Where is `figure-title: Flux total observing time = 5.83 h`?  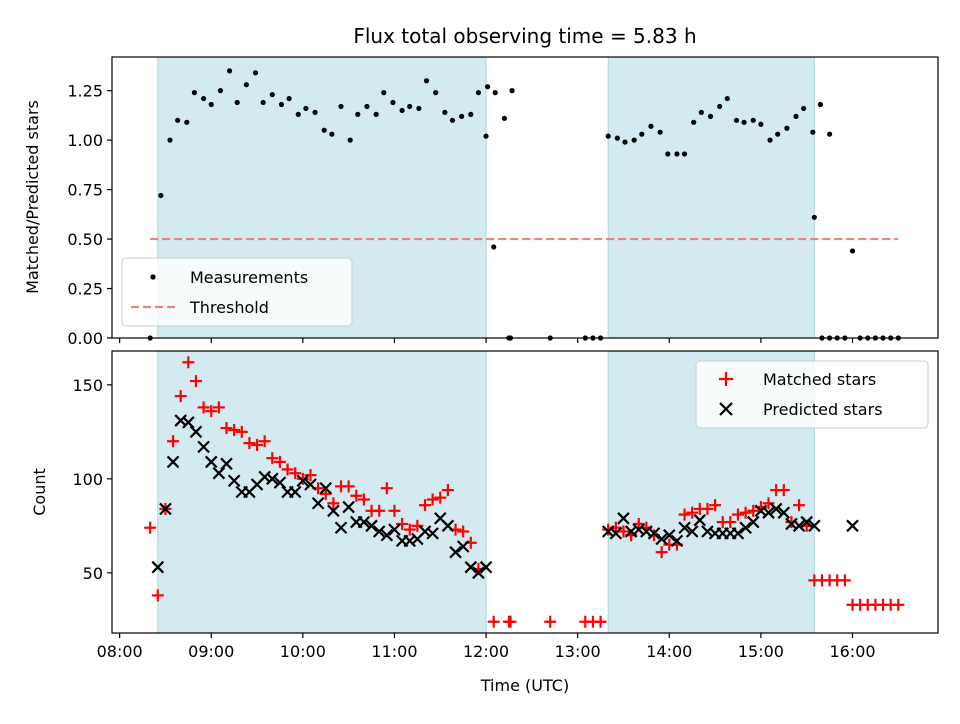 figure-title: Flux total observing time = 5.83 h is located at coordinates (524, 36).